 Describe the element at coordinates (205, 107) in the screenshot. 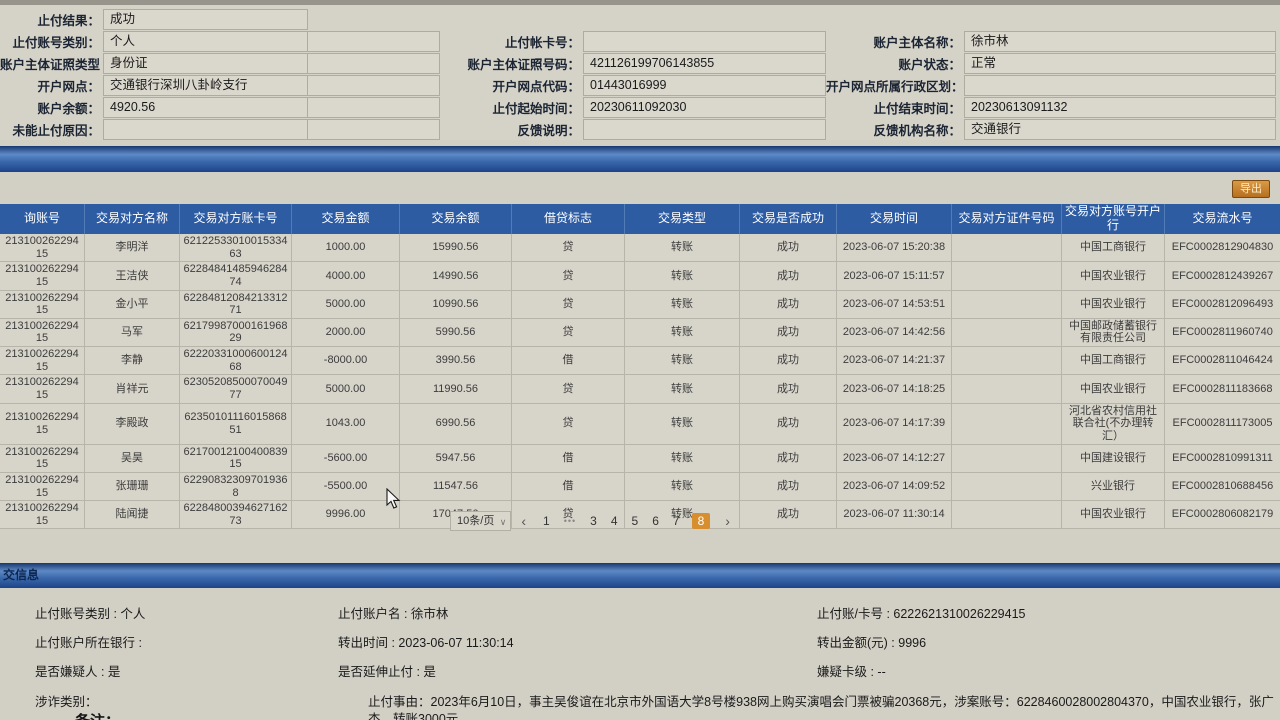

I see `field-value-left: 4920.56` at that location.